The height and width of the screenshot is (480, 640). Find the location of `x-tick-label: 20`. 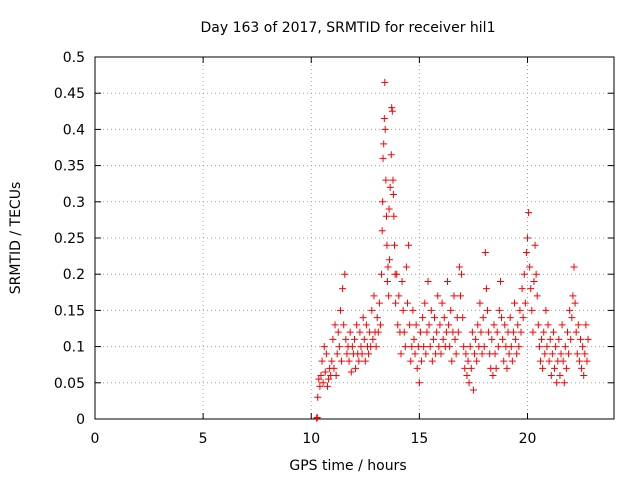

x-tick-label: 20 is located at coordinates (528, 439).